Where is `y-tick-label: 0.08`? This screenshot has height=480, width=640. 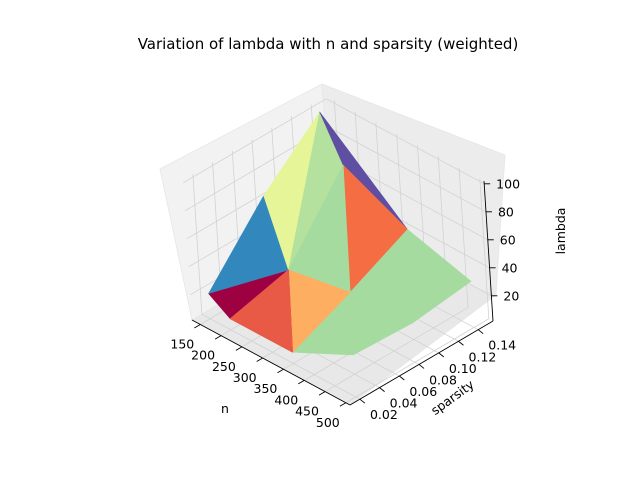 y-tick-label: 0.08 is located at coordinates (443, 379).